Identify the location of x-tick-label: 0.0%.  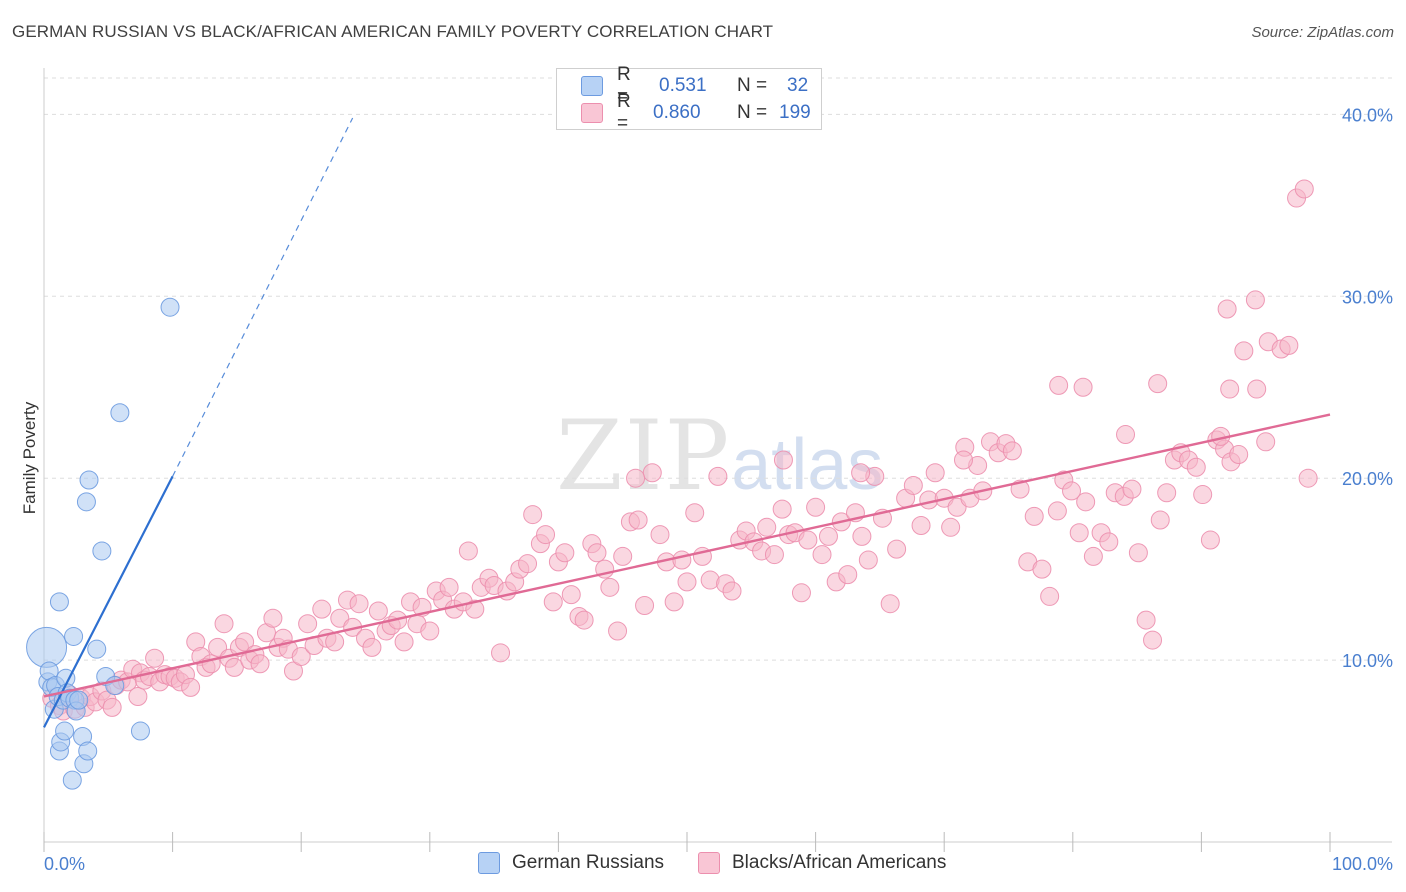
(64, 864).